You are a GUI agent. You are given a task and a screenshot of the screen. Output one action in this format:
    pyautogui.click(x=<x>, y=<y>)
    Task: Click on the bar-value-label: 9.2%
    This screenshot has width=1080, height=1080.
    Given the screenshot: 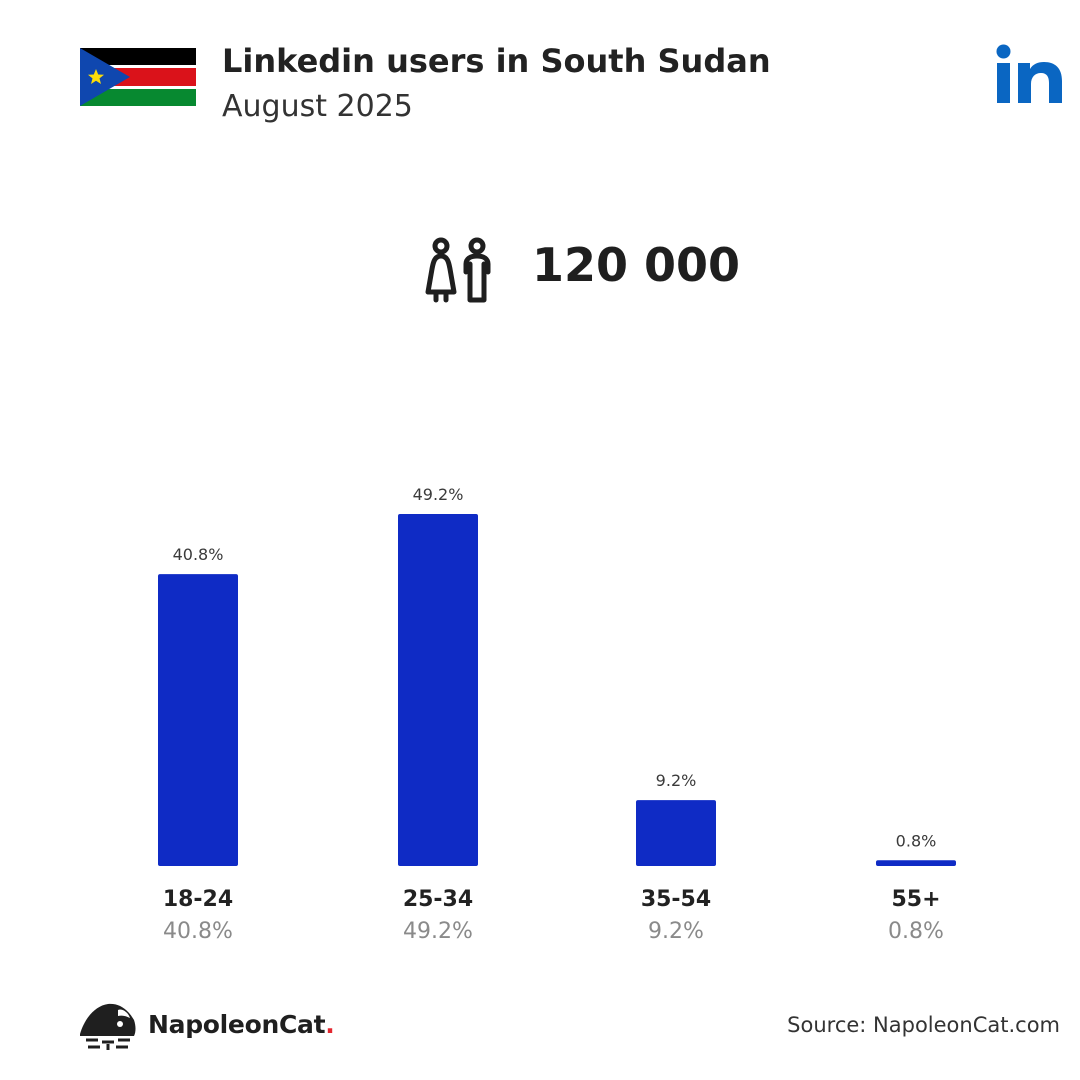 What is the action you would take?
    pyautogui.click(x=676, y=780)
    